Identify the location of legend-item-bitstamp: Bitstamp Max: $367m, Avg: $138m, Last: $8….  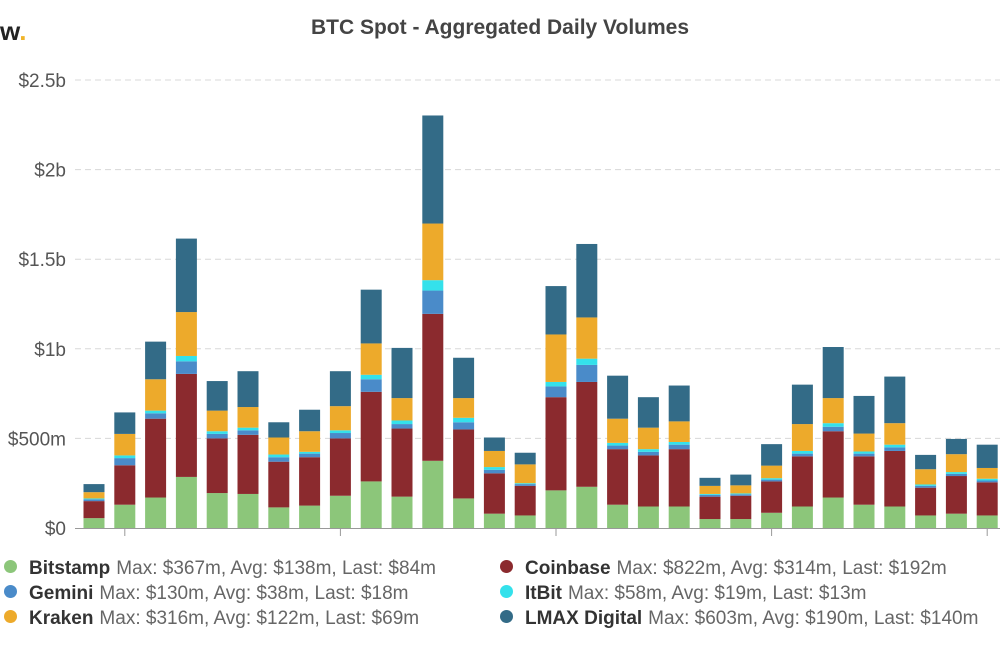
(220, 569).